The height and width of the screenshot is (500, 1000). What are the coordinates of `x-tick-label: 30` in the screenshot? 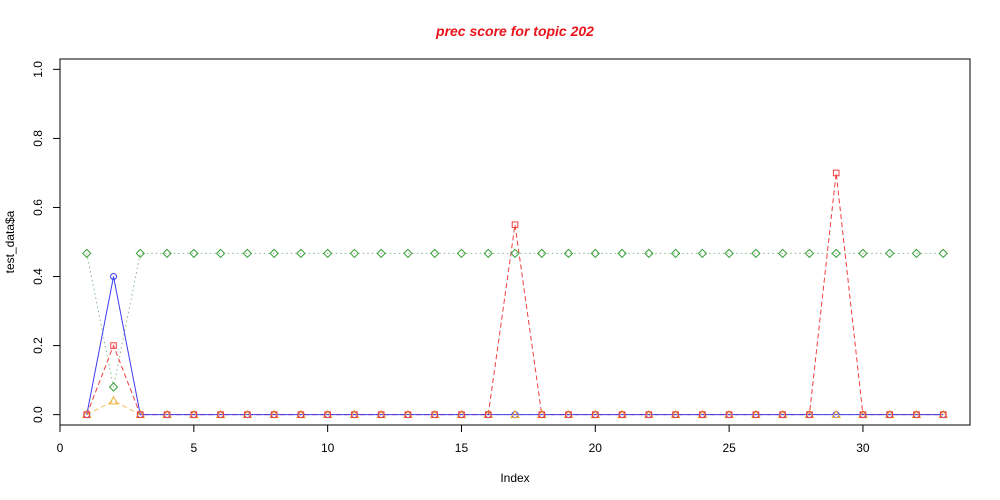 It's located at (863, 448).